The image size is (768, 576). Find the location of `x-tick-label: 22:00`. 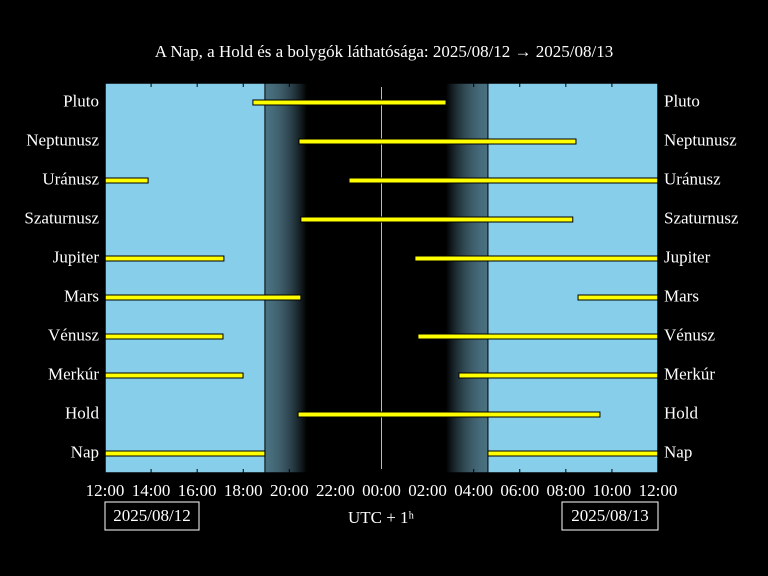

x-tick-label: 22:00 is located at coordinates (335, 490).